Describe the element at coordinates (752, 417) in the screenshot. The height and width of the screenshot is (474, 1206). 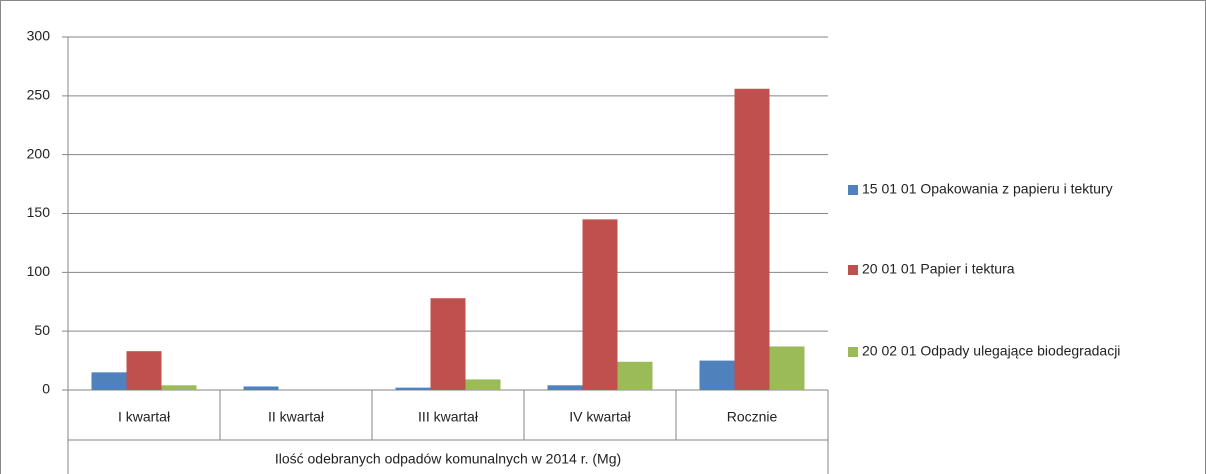
I see `x-tick-label: Rocznie` at that location.